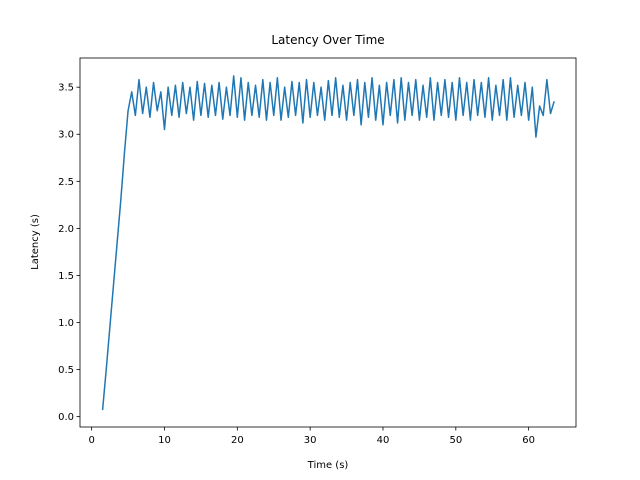 The image size is (640, 480). What do you see at coordinates (383, 440) in the screenshot?
I see `x-tick-label: 40` at bounding box center [383, 440].